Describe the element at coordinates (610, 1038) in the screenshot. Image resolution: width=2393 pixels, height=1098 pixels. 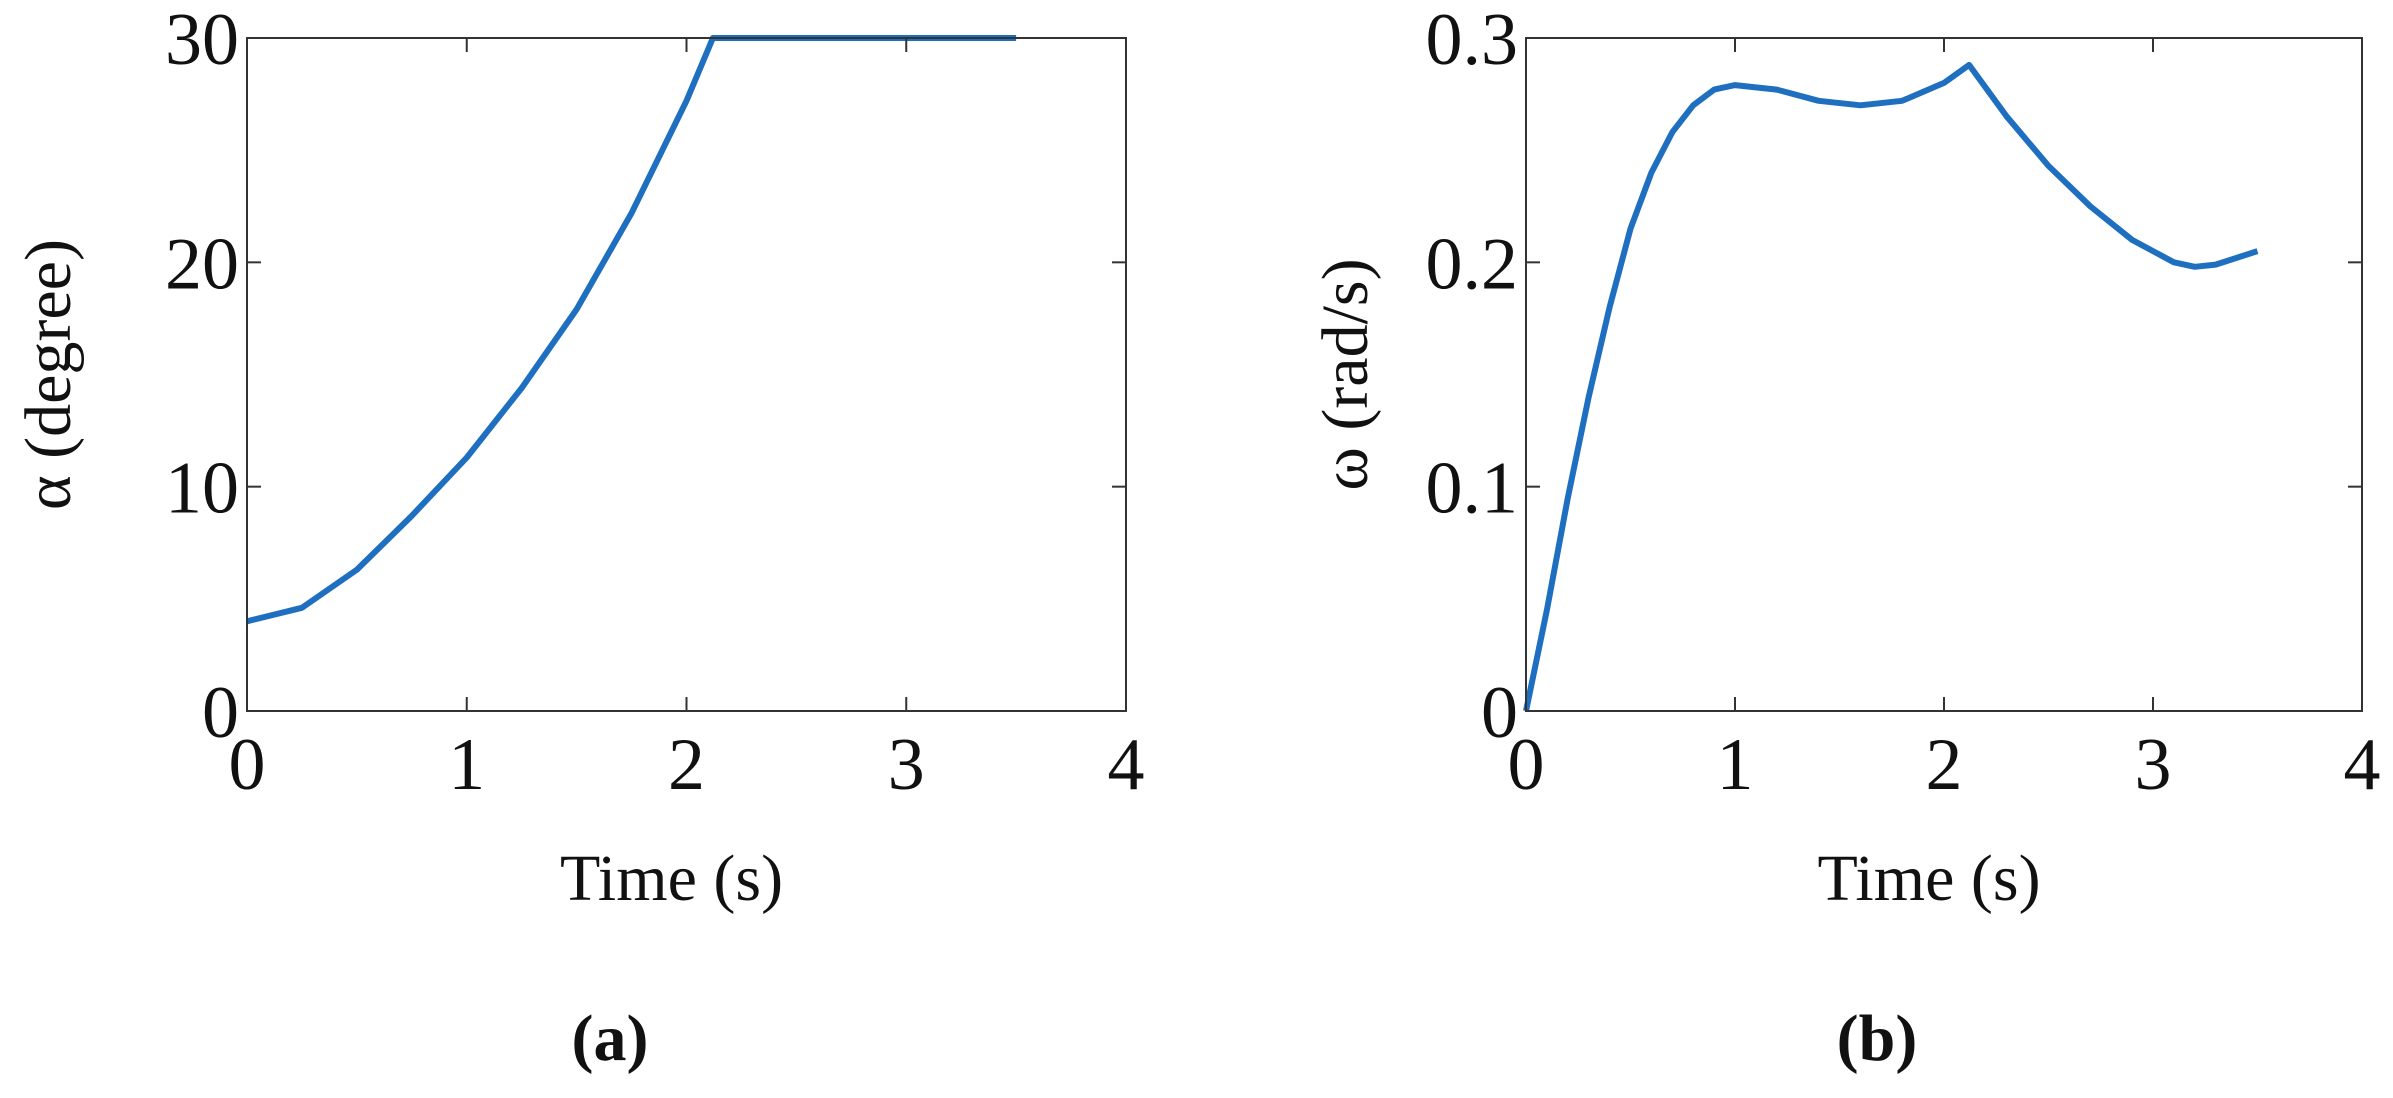
I see `caption: (a)` at that location.